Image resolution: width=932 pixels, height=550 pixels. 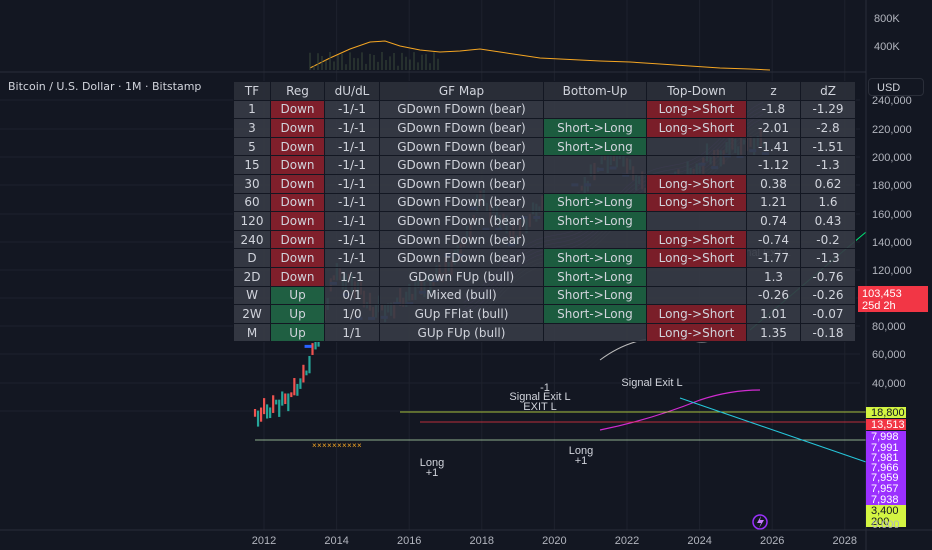 I want to click on cell-tf: 240, so click(x=252, y=239).